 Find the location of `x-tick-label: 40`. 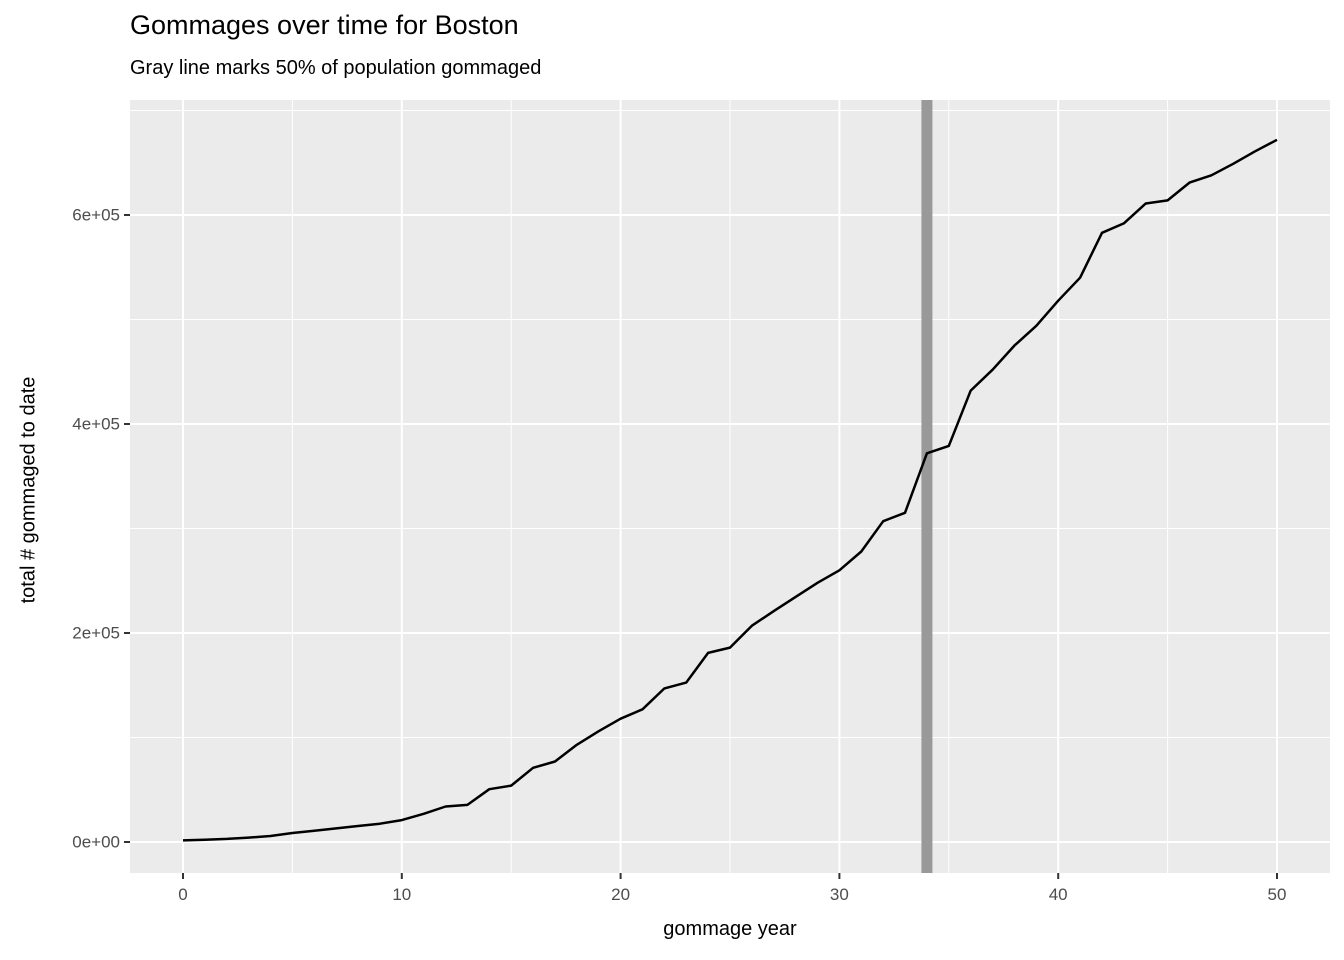

x-tick-label: 40 is located at coordinates (1058, 894).